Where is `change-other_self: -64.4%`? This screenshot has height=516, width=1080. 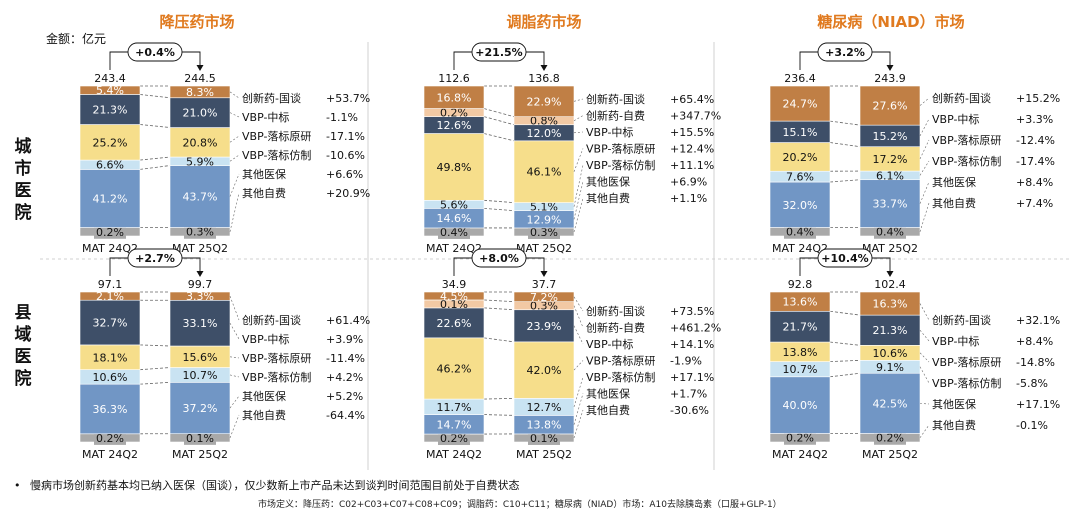
change-other_self: -64.4% is located at coordinates (345, 415).